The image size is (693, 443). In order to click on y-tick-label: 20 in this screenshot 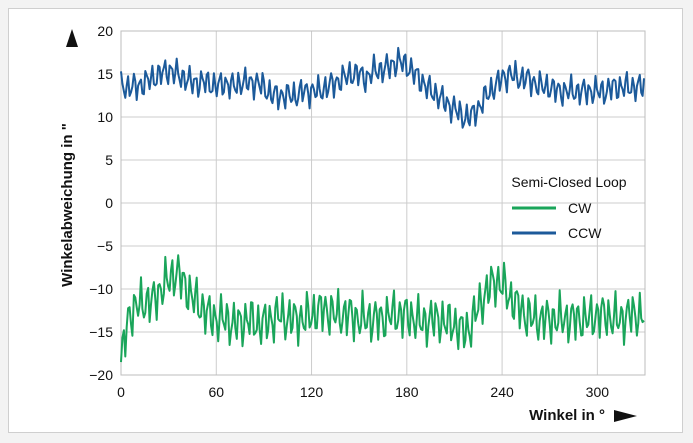, I will do `click(105, 31)`.